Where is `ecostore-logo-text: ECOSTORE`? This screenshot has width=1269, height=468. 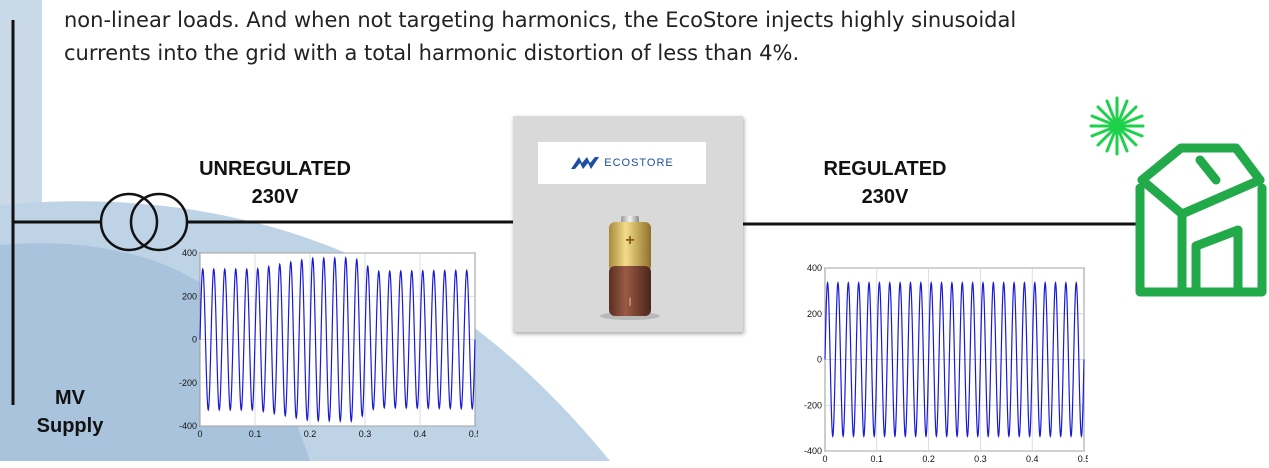 ecostore-logo-text: ECOSTORE is located at coordinates (639, 163).